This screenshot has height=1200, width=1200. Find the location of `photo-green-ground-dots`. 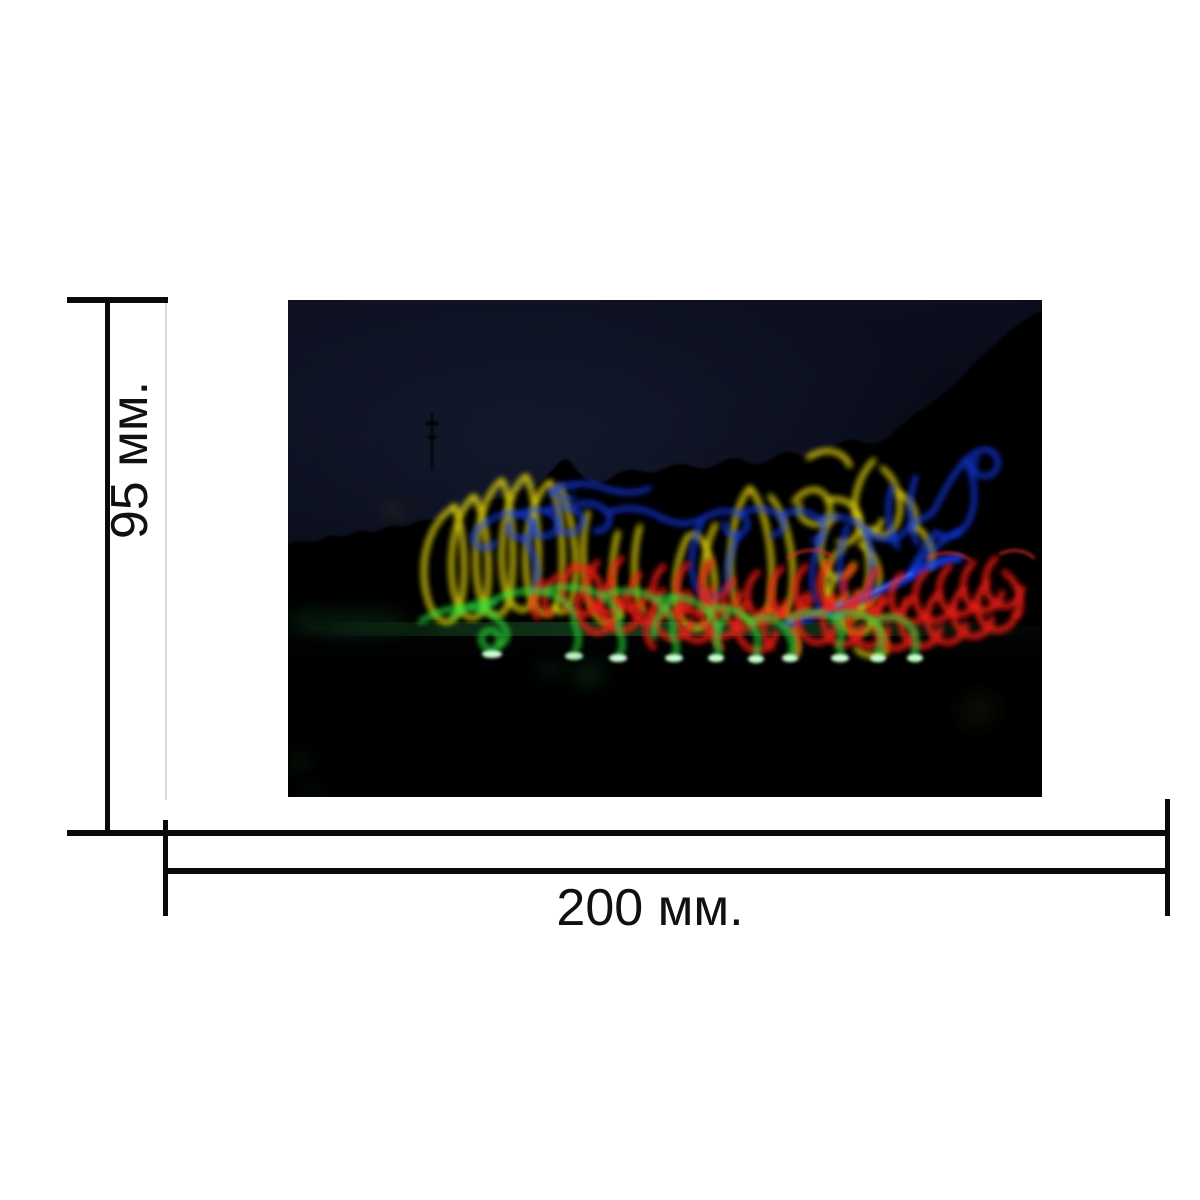

photo-green-ground-dots is located at coordinates (702, 656).